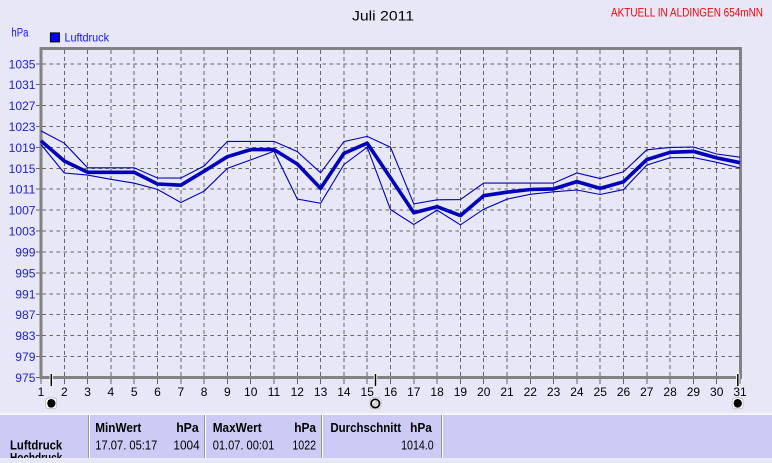 This screenshot has height=463, width=772. Describe the element at coordinates (244, 446) in the screenshot. I see `svg-text: 01.07. 00:01` at that location.